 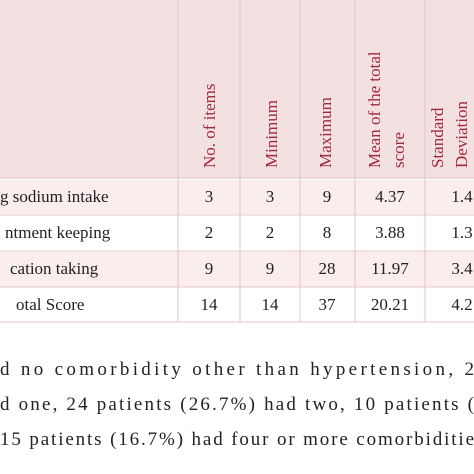 I want to click on column-header: score, so click(x=398, y=150).